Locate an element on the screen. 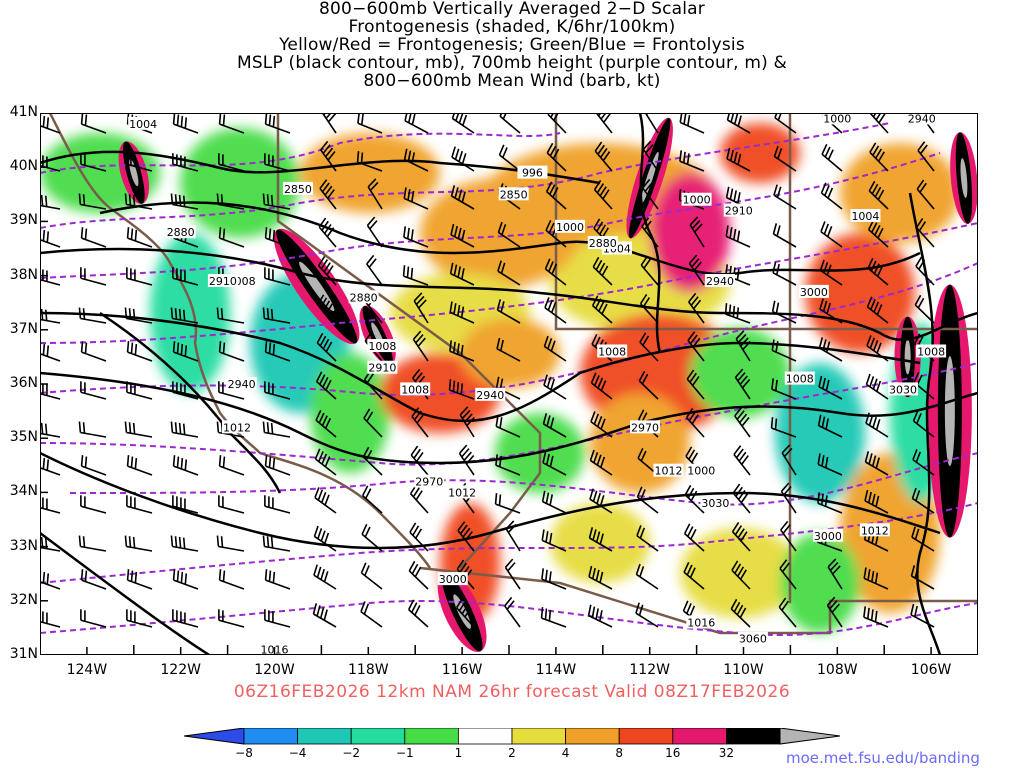 This screenshot has height=768, width=1024. lat-label: 36N is located at coordinates (23, 383).